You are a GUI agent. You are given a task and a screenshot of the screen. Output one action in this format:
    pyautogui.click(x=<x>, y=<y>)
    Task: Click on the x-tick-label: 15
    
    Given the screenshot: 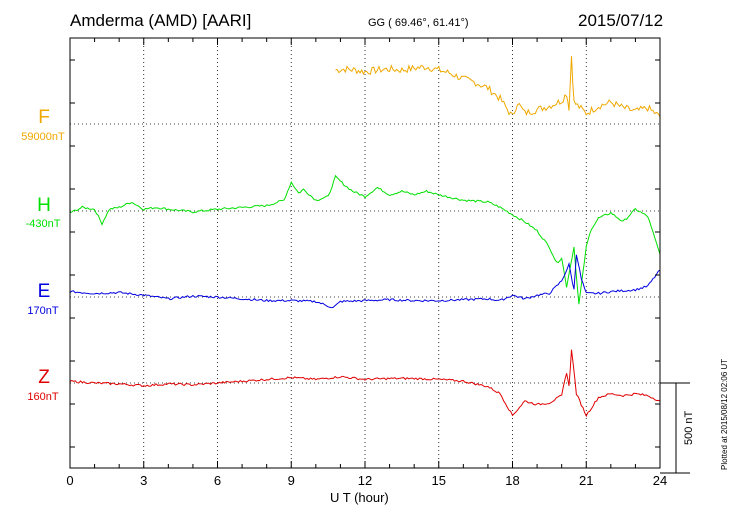 What is the action you would take?
    pyautogui.click(x=439, y=480)
    